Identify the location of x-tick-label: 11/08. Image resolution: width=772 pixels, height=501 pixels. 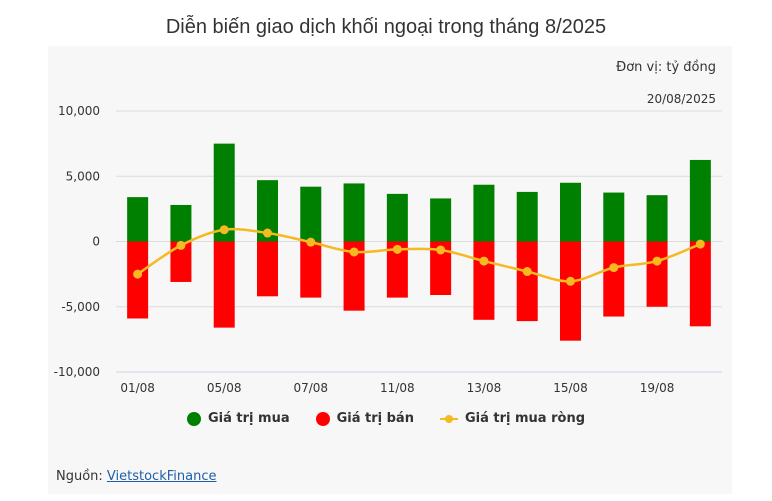
(397, 388).